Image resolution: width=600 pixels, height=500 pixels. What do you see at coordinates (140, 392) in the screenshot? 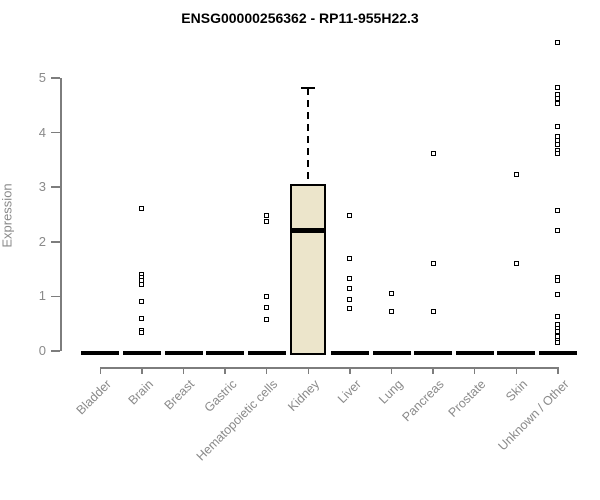
I see `x-category-label: Brain` at bounding box center [140, 392].